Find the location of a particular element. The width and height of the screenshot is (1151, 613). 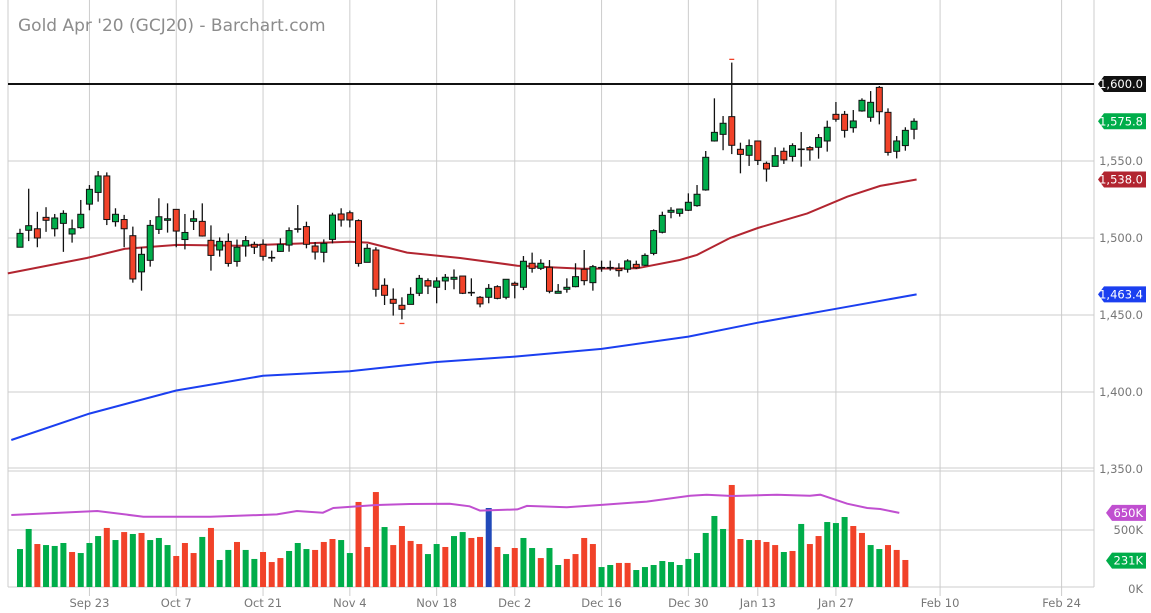

x-tick-label: Dec 30 is located at coordinates (688, 603).